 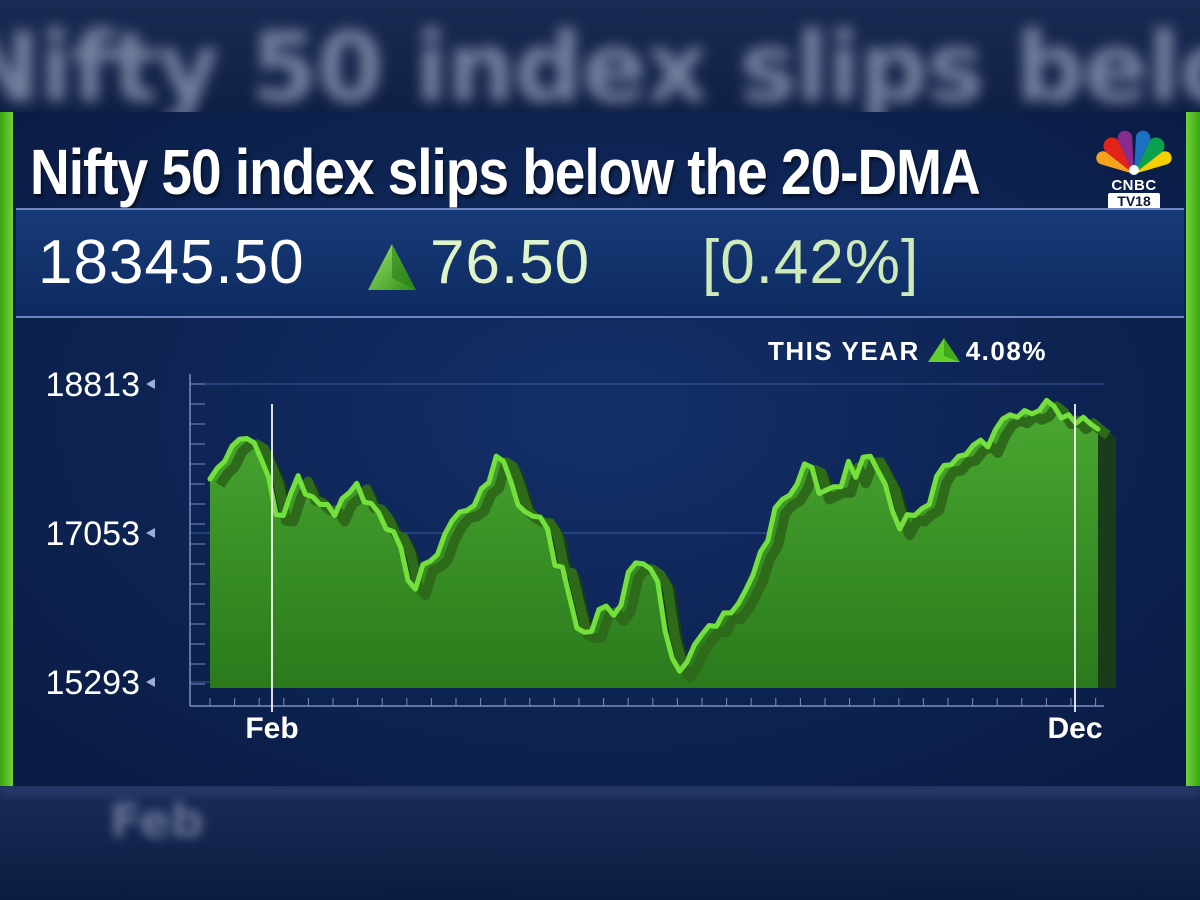 What do you see at coordinates (1074, 728) in the screenshot?
I see `x-tick-label-1: Dec` at bounding box center [1074, 728].